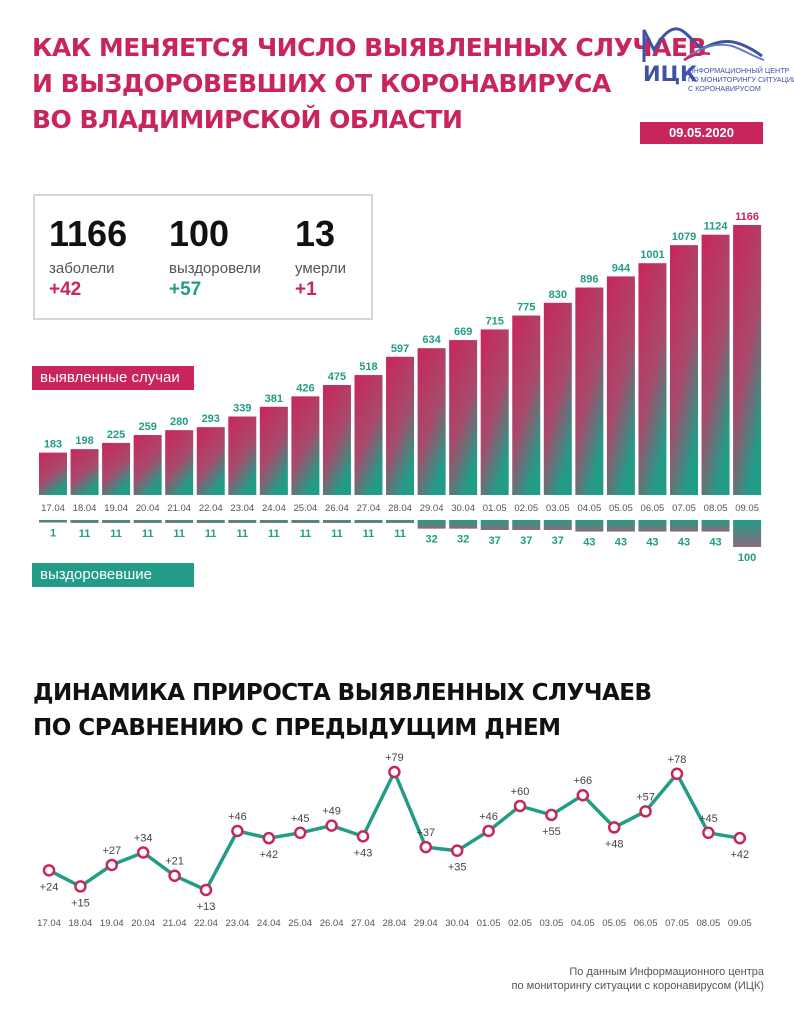  I want to click on logo-name: ИЦК, so click(670, 74).